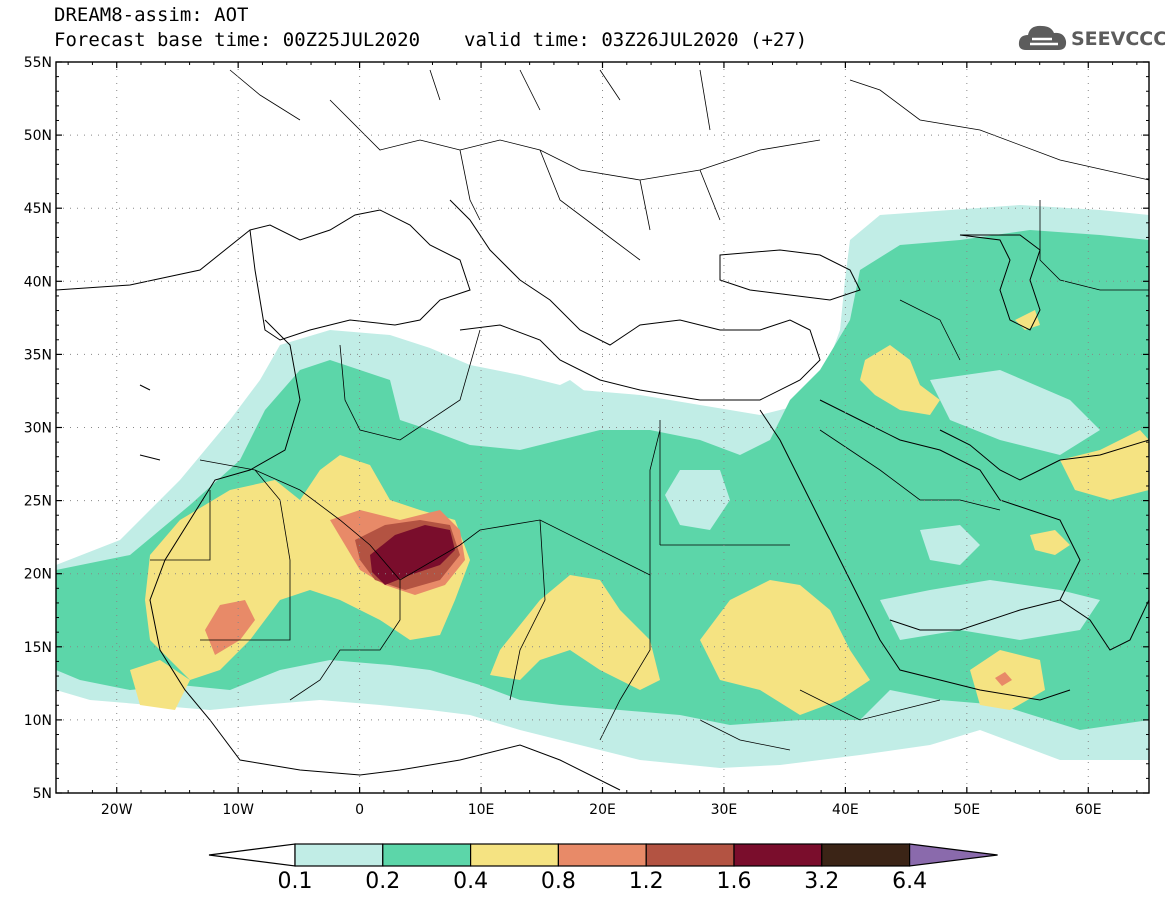 Image resolution: width=1165 pixels, height=905 pixels. What do you see at coordinates (38, 429) in the screenshot?
I see `lat-tick-label: 30N` at bounding box center [38, 429].